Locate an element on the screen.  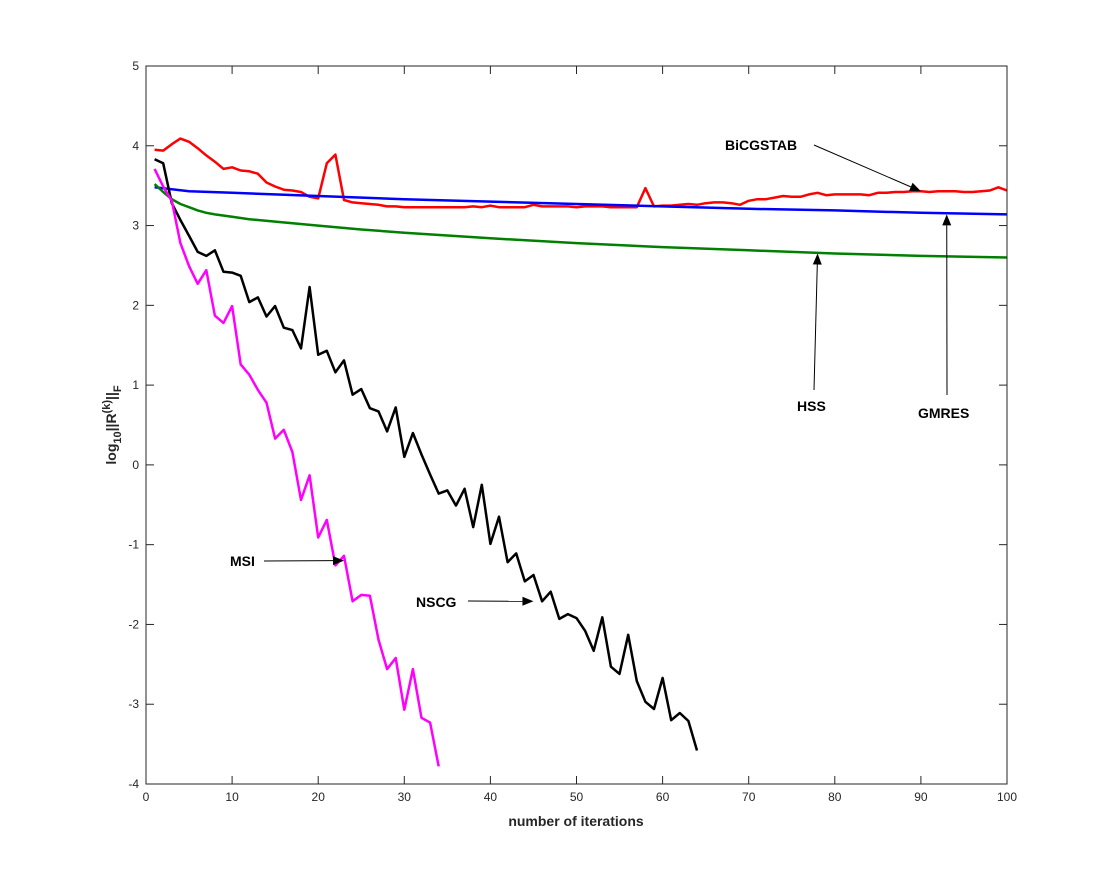
x-tick-label: 10 is located at coordinates (232, 797).